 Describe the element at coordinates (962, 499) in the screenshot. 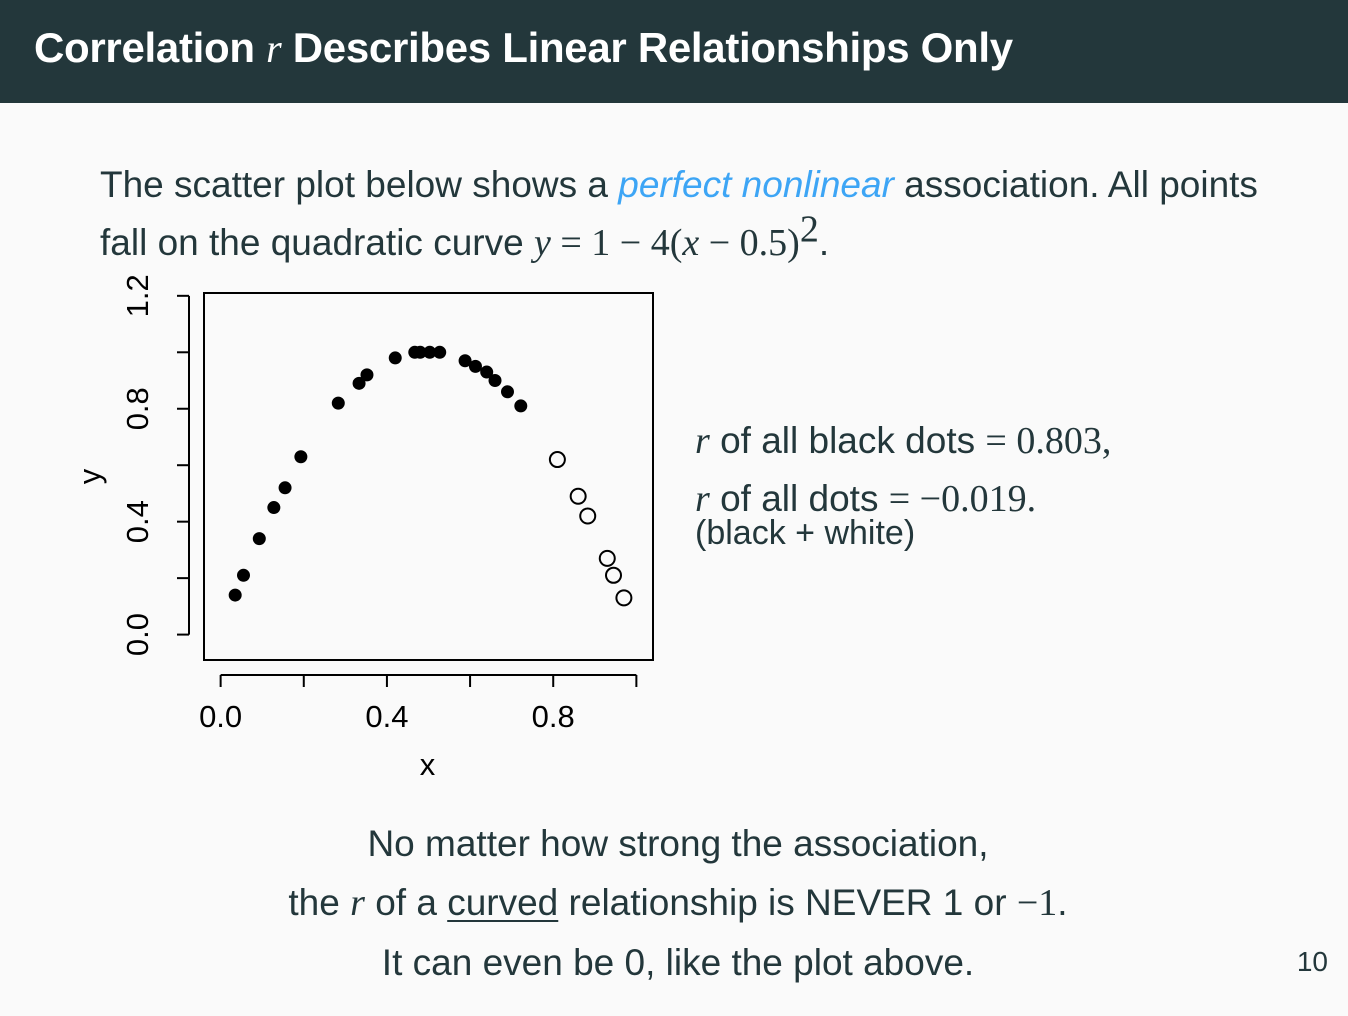

I see `stat2-value: = −0.019.` at that location.